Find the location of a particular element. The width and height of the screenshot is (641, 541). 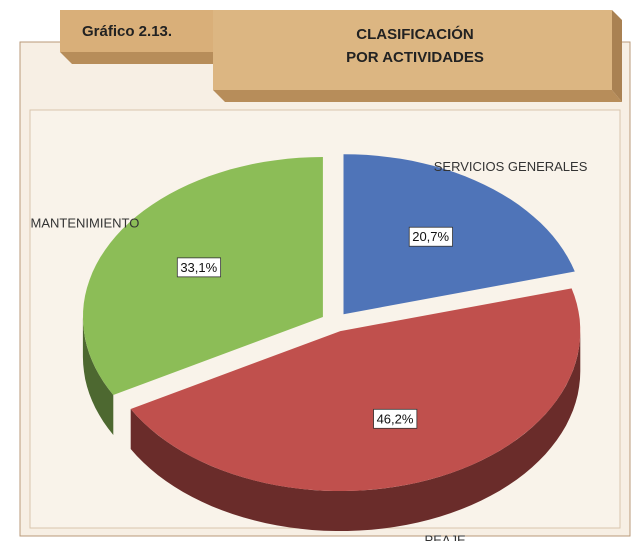

label-box is located at coordinates (137, 31).